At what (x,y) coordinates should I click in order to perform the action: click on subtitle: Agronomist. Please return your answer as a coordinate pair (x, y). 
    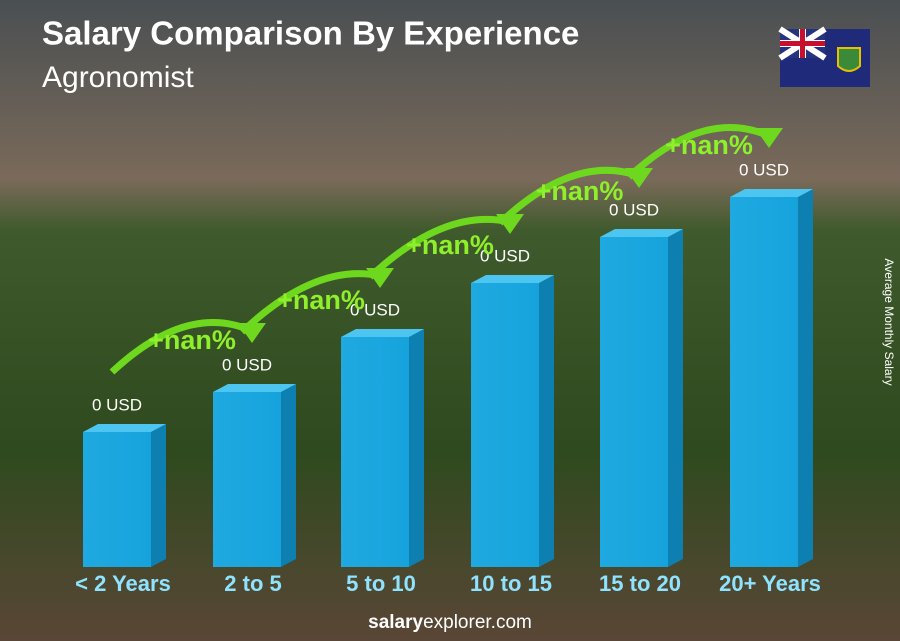
    Looking at the image, I should click on (118, 77).